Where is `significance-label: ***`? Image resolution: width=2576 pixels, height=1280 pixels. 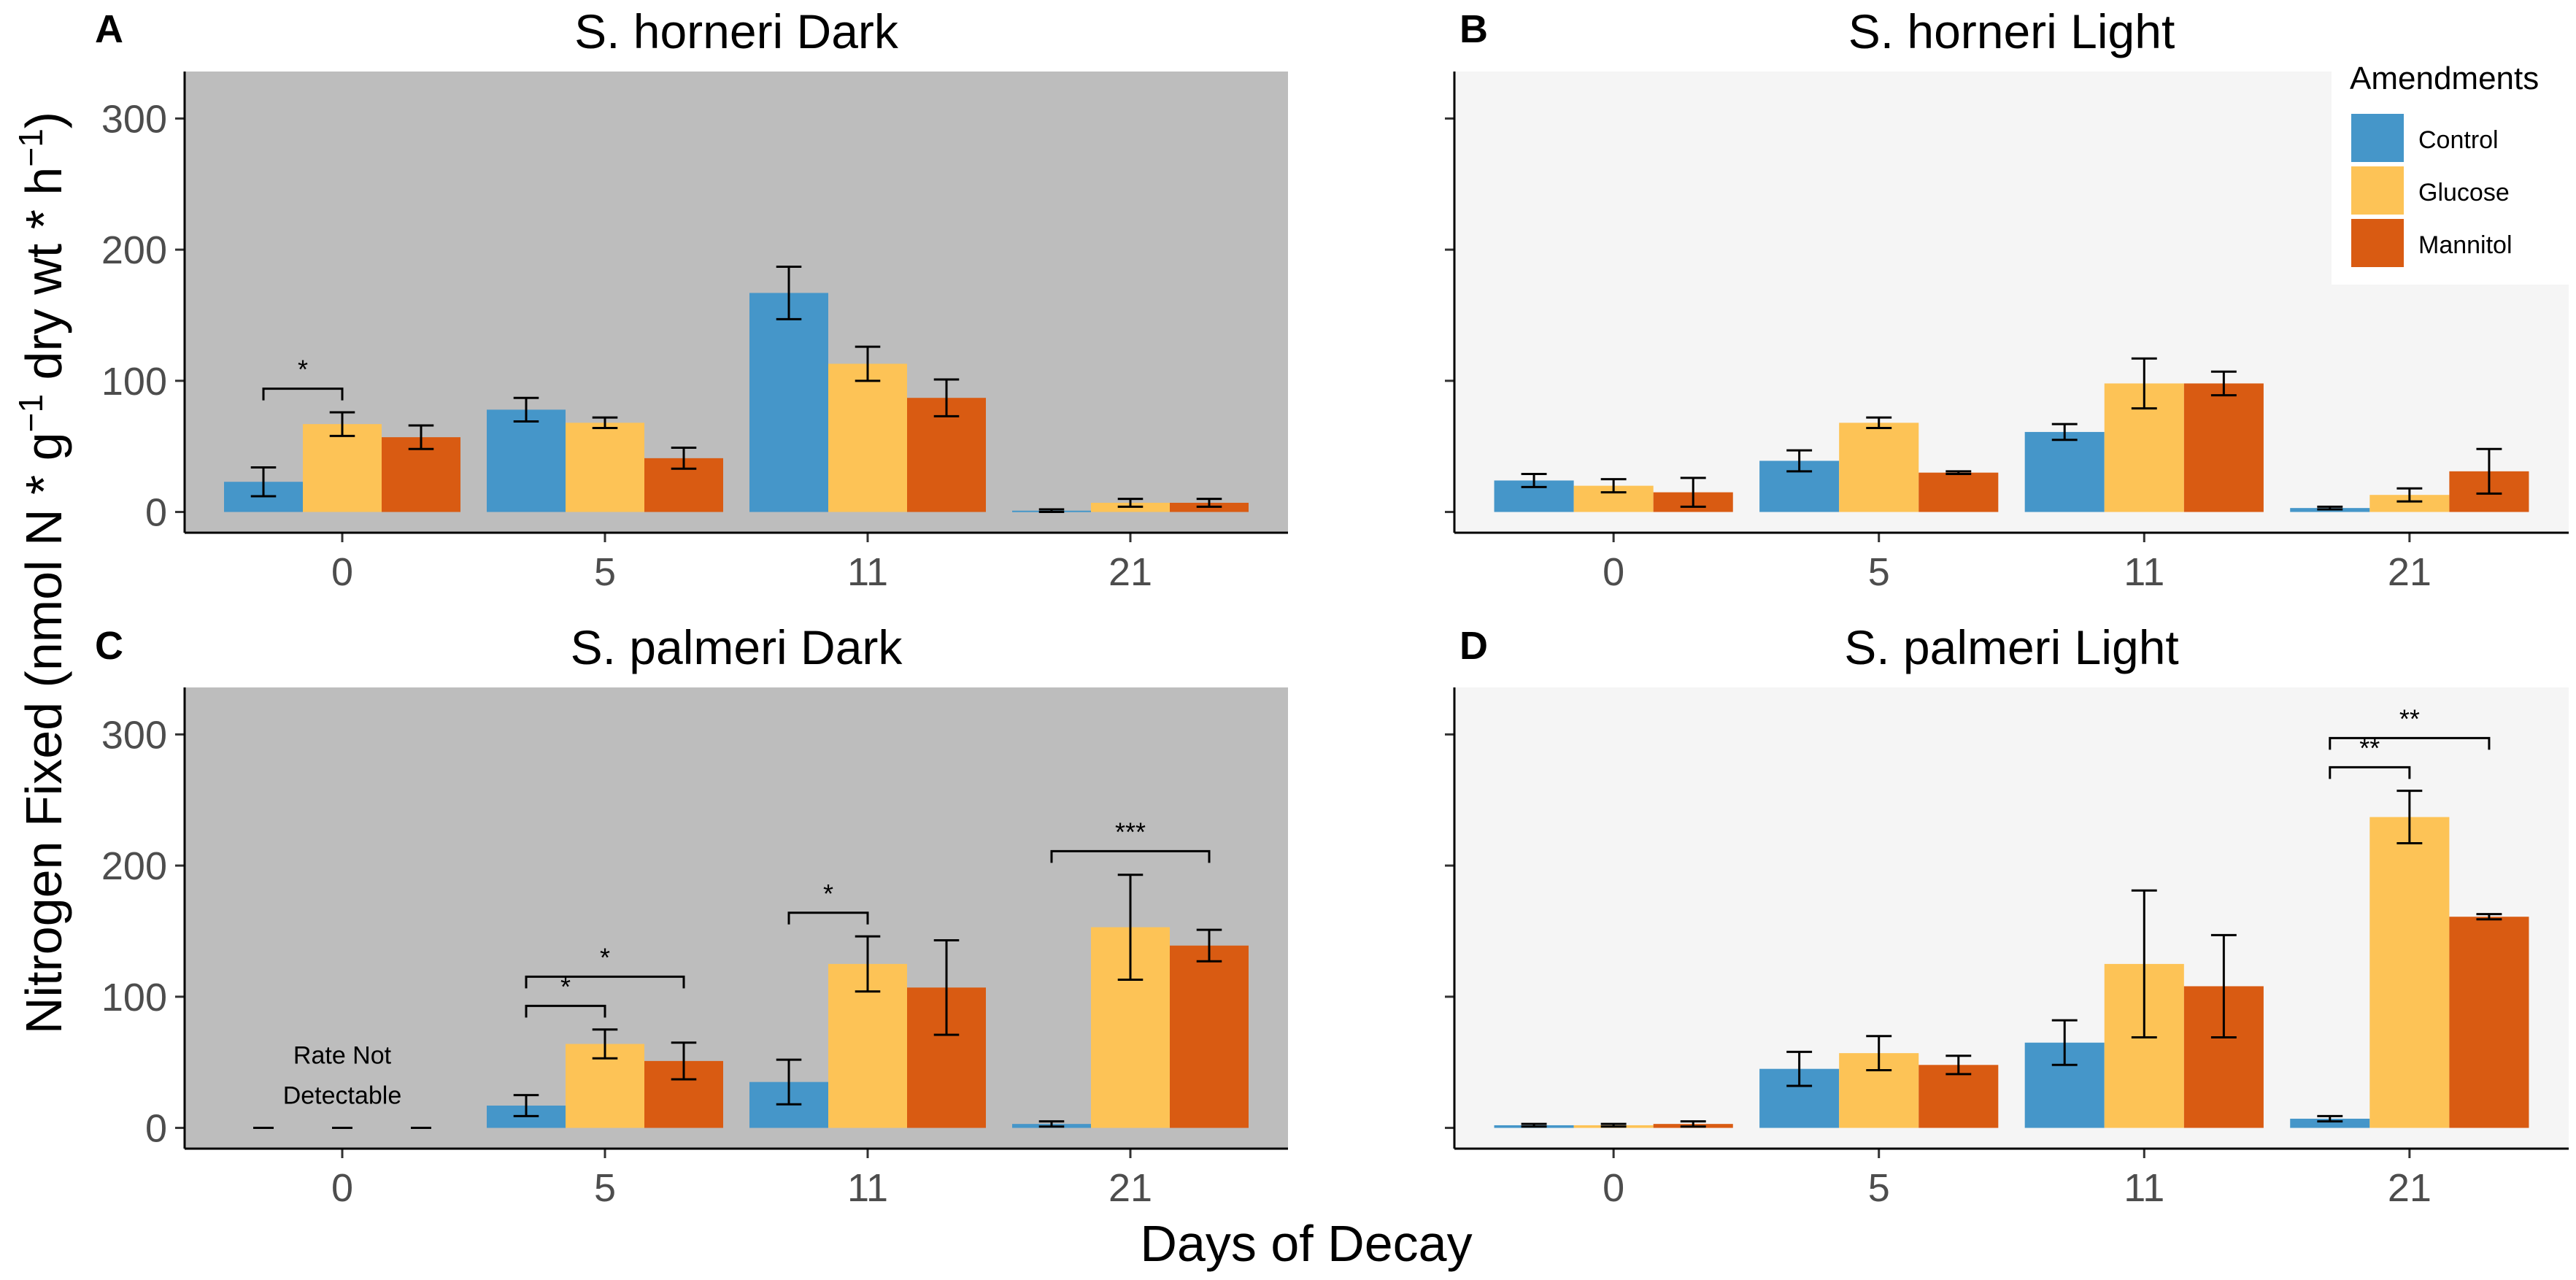 significance-label: *** is located at coordinates (1130, 832).